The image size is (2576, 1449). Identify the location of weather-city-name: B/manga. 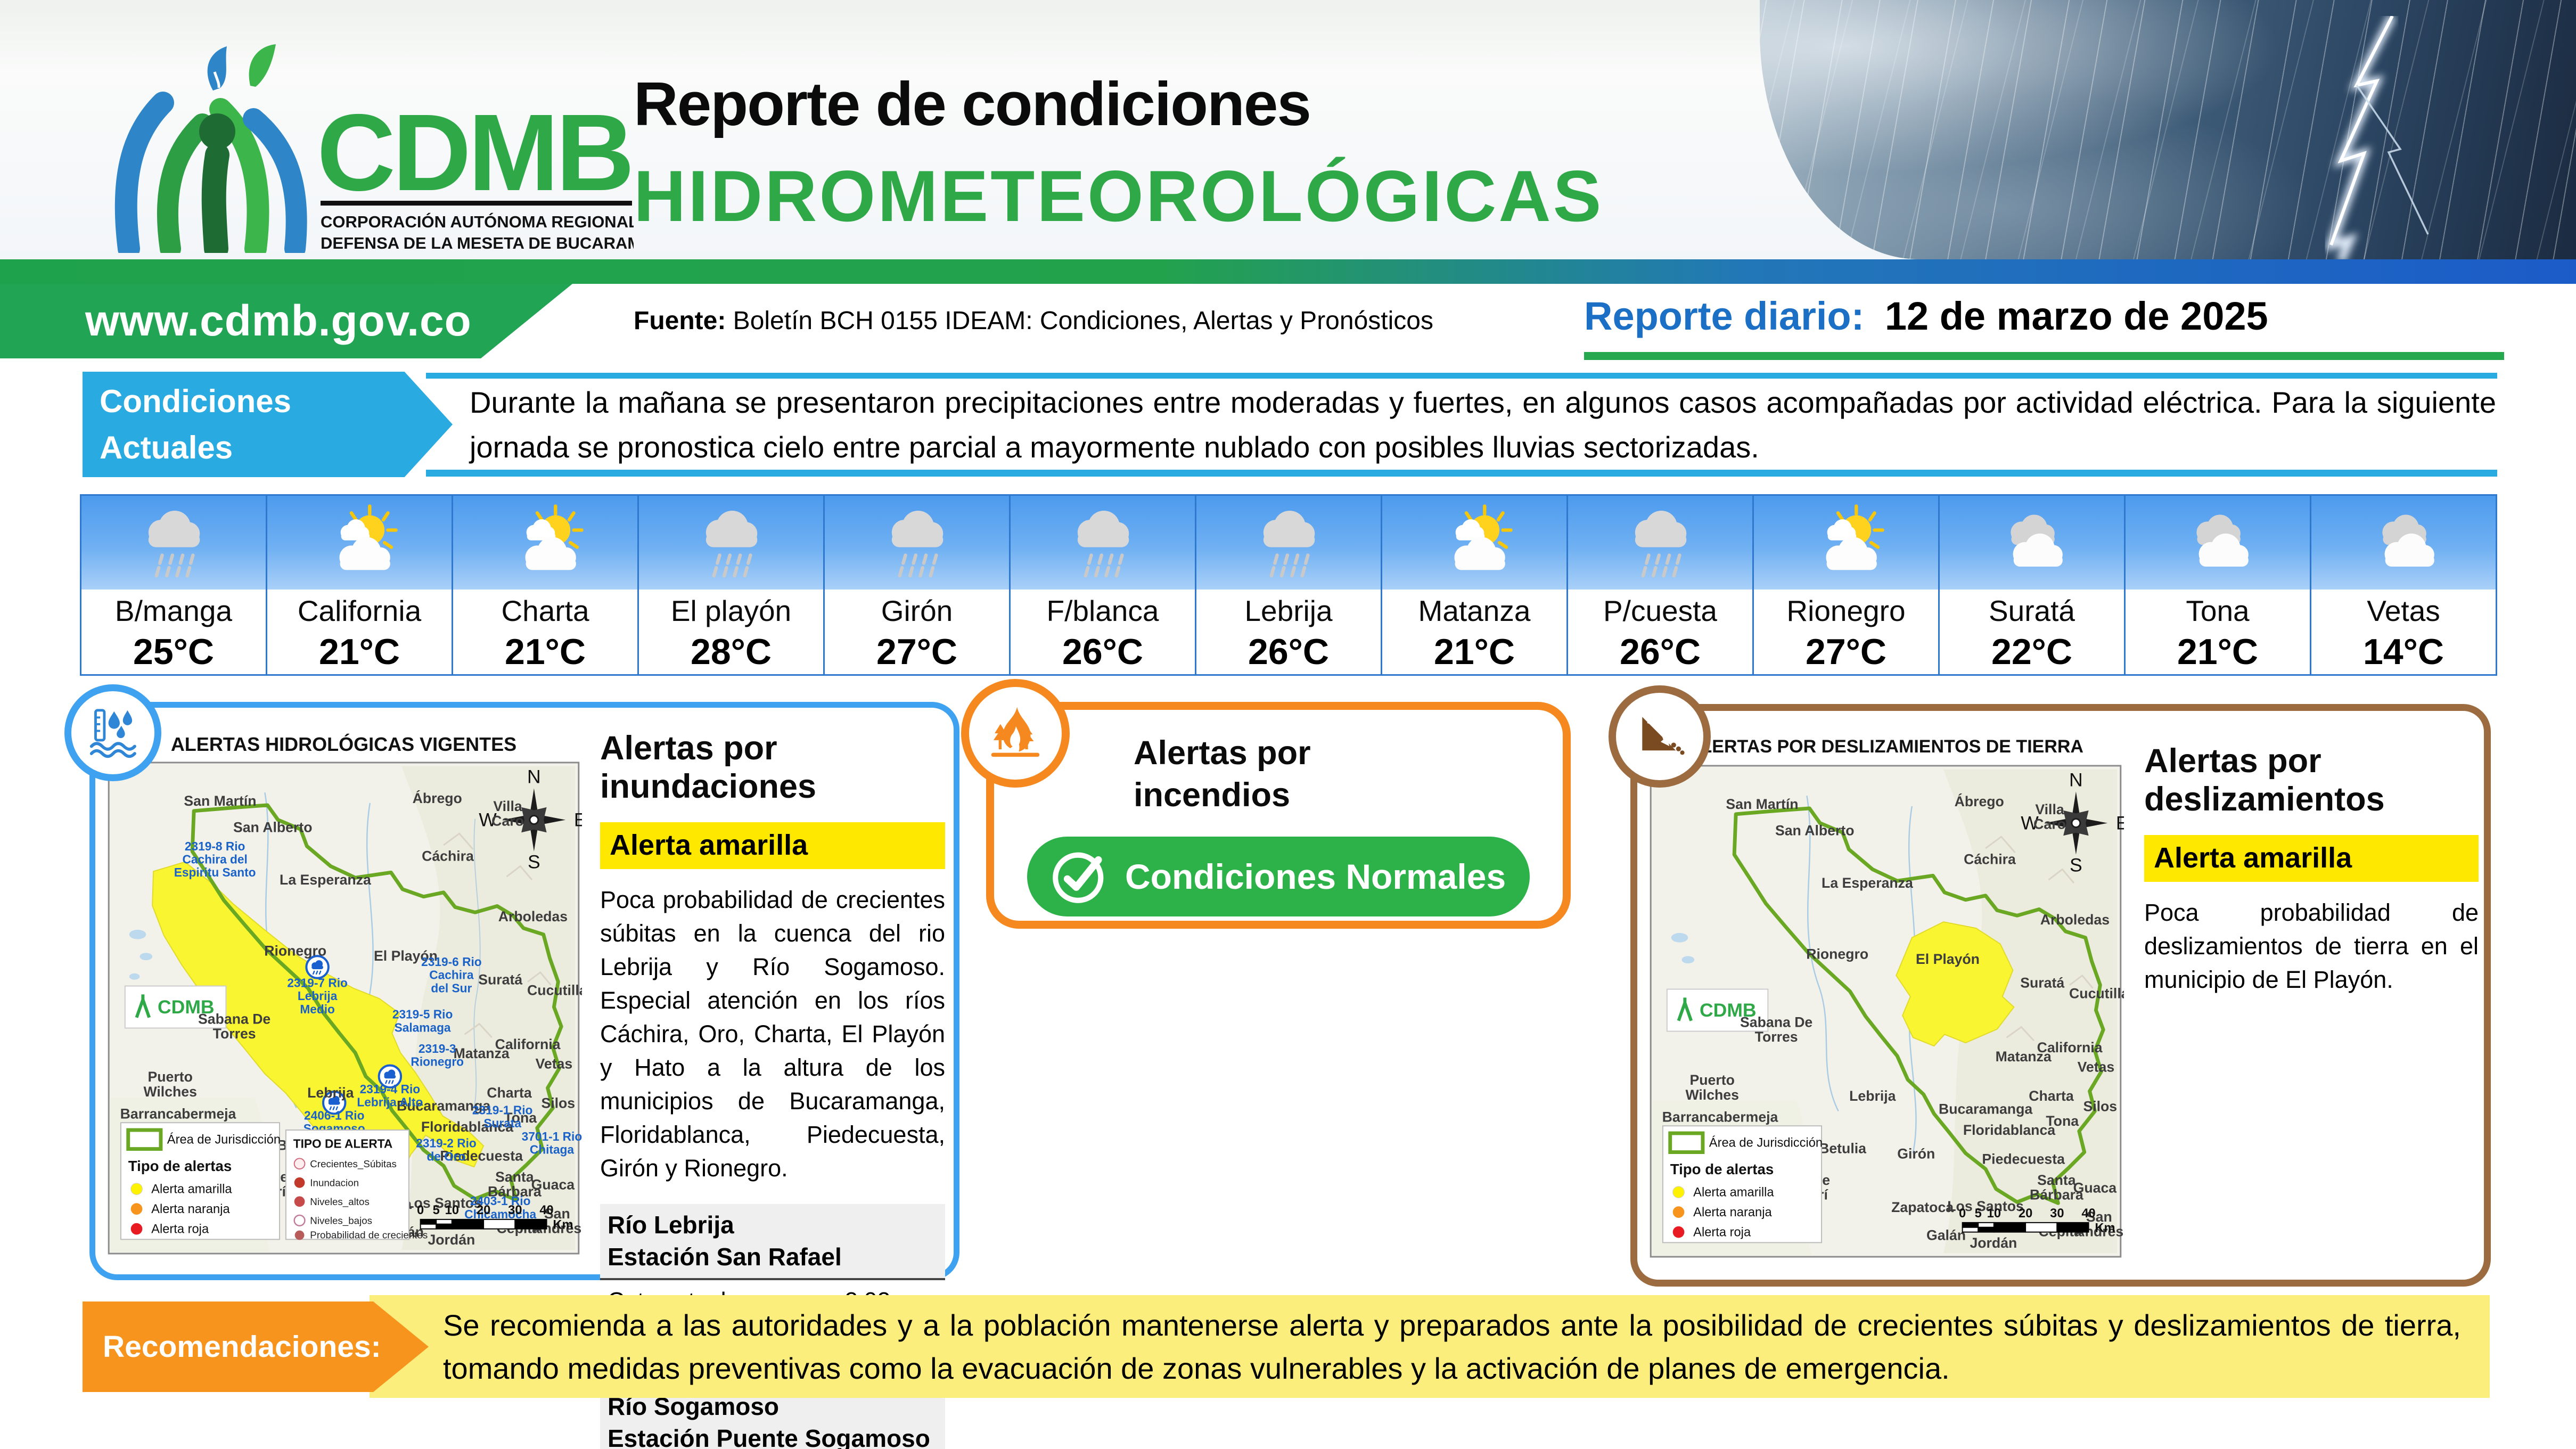
(173, 610).